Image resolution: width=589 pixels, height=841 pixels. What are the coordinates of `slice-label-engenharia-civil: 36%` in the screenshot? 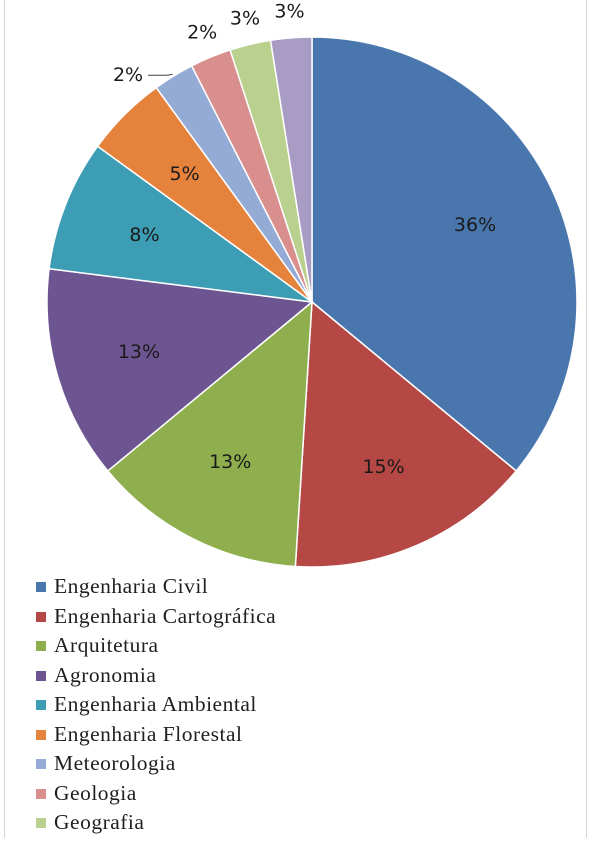 It's located at (475, 225).